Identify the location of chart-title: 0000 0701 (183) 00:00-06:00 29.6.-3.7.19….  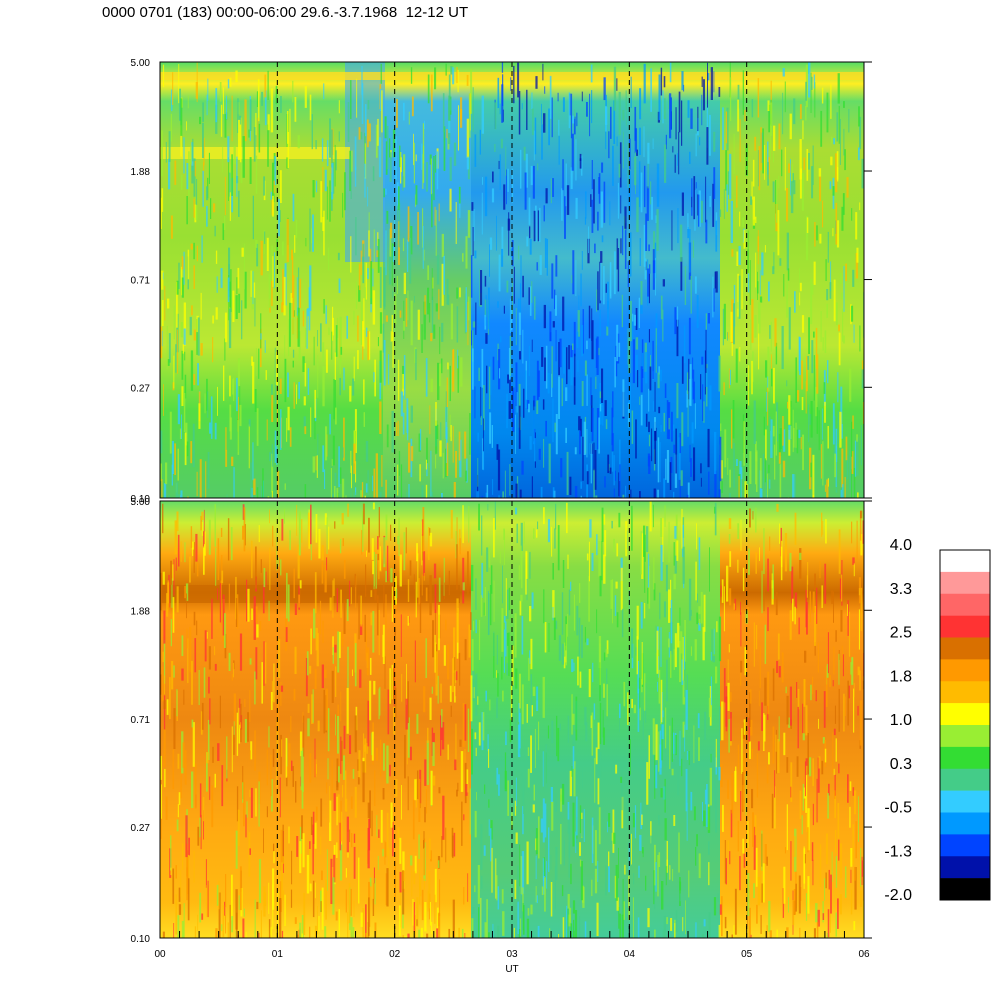
(285, 12).